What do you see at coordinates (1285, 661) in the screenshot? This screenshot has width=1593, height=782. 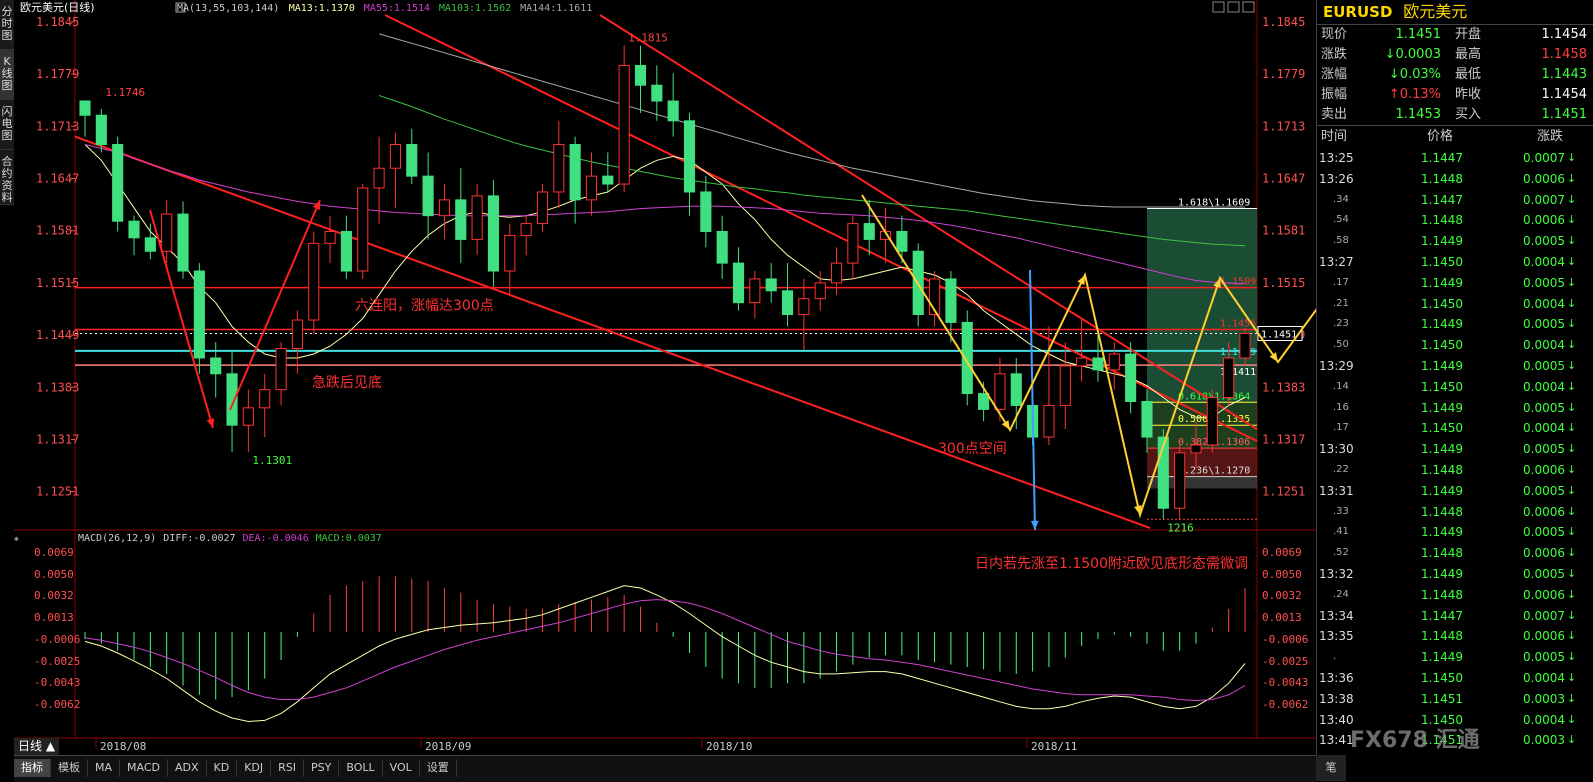 I see `macd-y-tick-right: -0.0025` at bounding box center [1285, 661].